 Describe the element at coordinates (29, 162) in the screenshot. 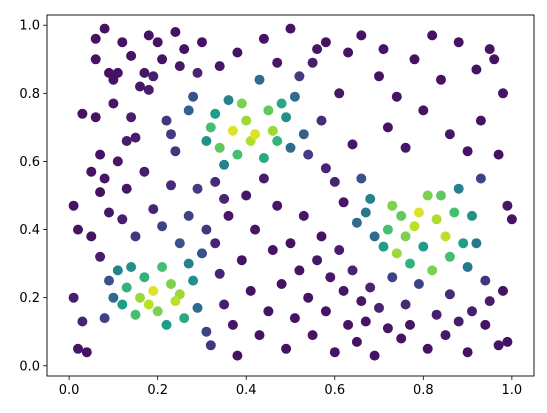

I see `y-tick-label: 0.6` at that location.